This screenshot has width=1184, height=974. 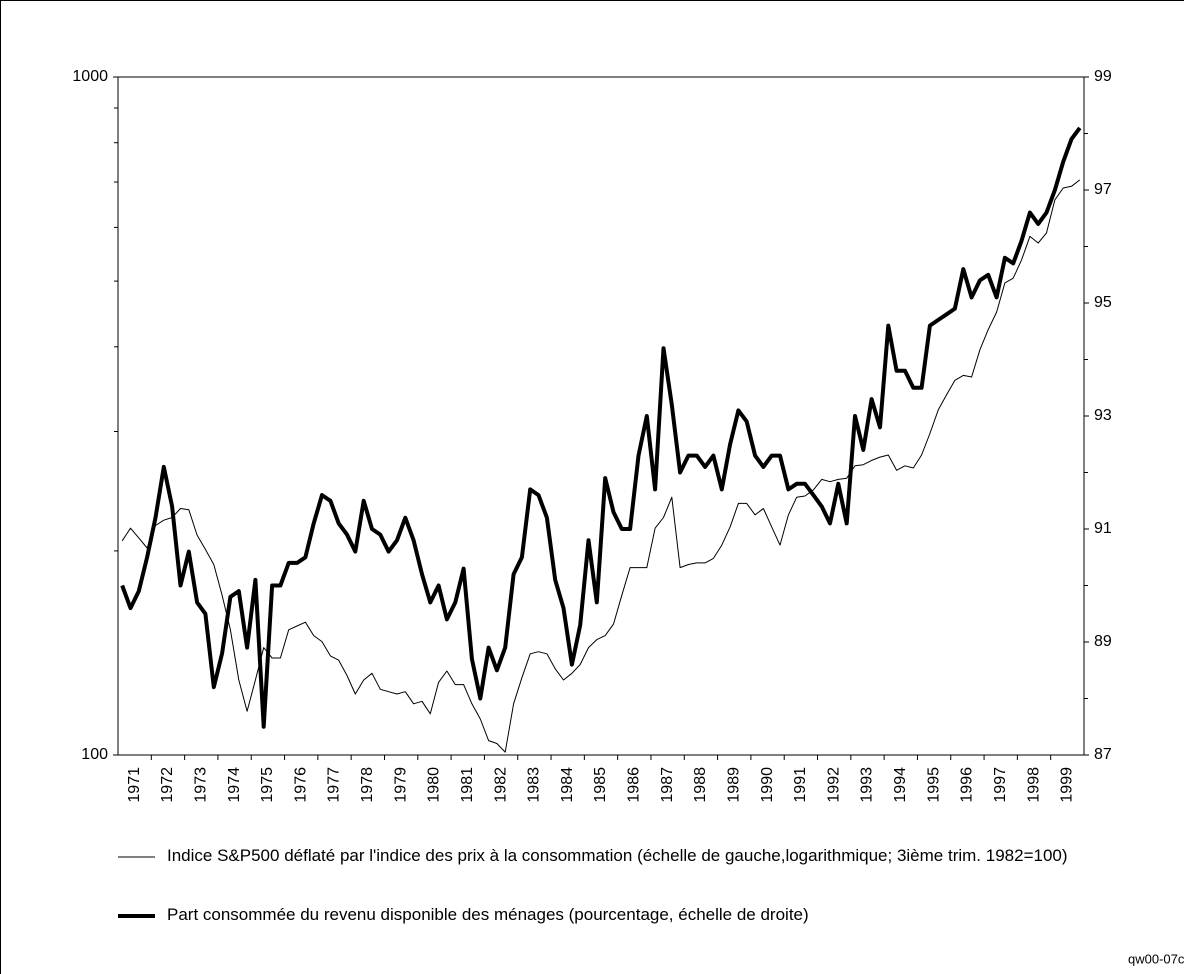 What do you see at coordinates (733, 785) in the screenshot?
I see `x-tick-label: 1989` at bounding box center [733, 785].